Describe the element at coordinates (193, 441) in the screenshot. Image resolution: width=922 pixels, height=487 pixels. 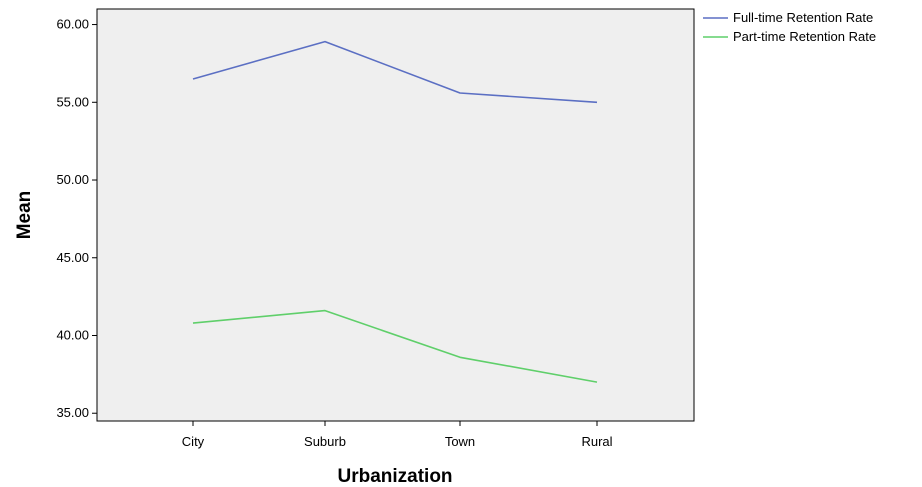
I see `x-tick-label: City` at that location.